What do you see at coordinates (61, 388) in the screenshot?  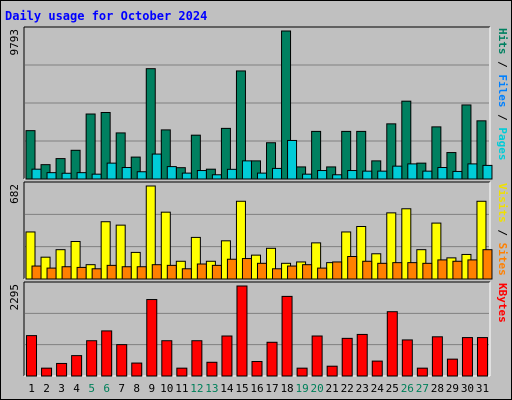 I see `x-tick-day-3: 3` at bounding box center [61, 388].